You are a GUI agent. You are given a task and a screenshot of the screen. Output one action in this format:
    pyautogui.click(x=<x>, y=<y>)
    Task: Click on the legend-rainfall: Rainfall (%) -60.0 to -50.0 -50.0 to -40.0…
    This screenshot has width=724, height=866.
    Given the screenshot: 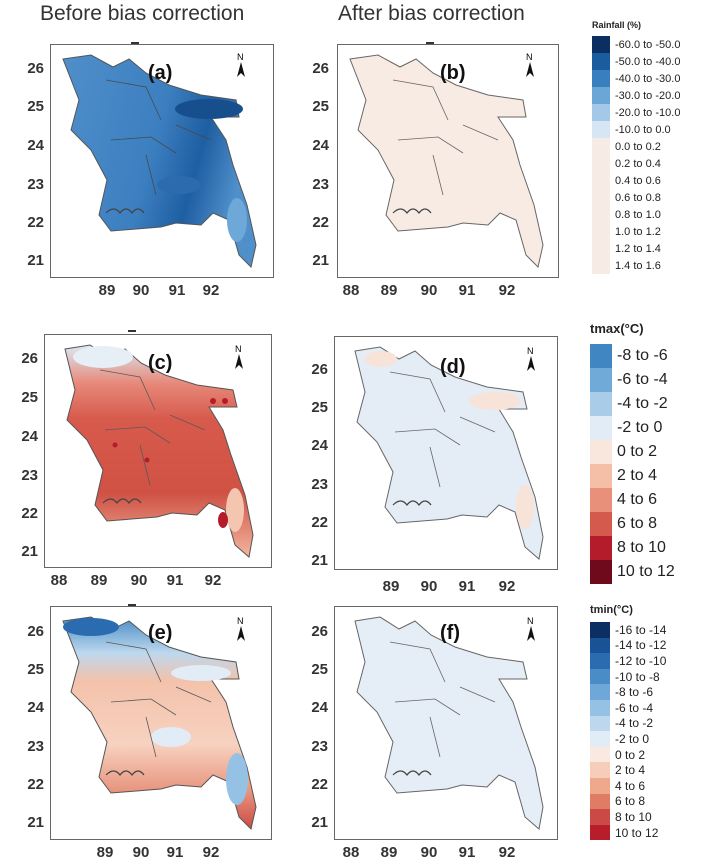 What is the action you would take?
    pyautogui.click(x=636, y=147)
    